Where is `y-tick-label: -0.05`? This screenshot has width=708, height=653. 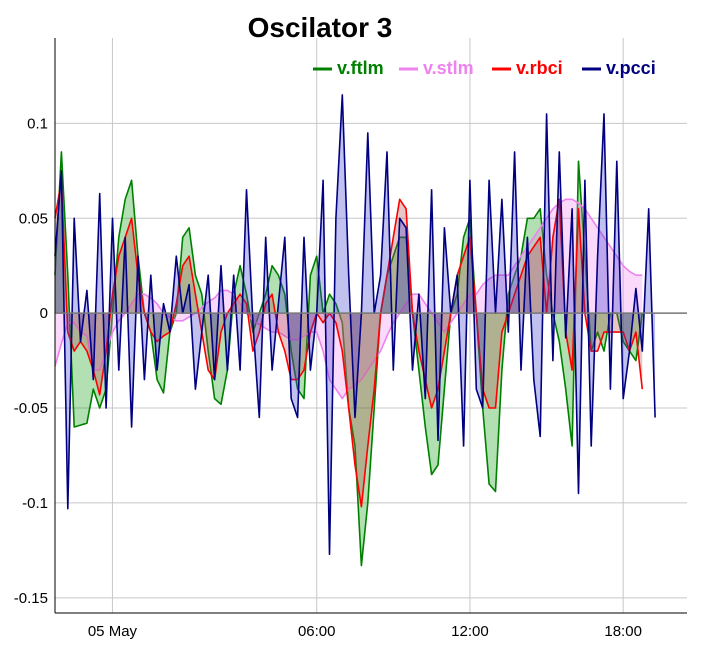 y-tick-label: -0.05 is located at coordinates (31, 408).